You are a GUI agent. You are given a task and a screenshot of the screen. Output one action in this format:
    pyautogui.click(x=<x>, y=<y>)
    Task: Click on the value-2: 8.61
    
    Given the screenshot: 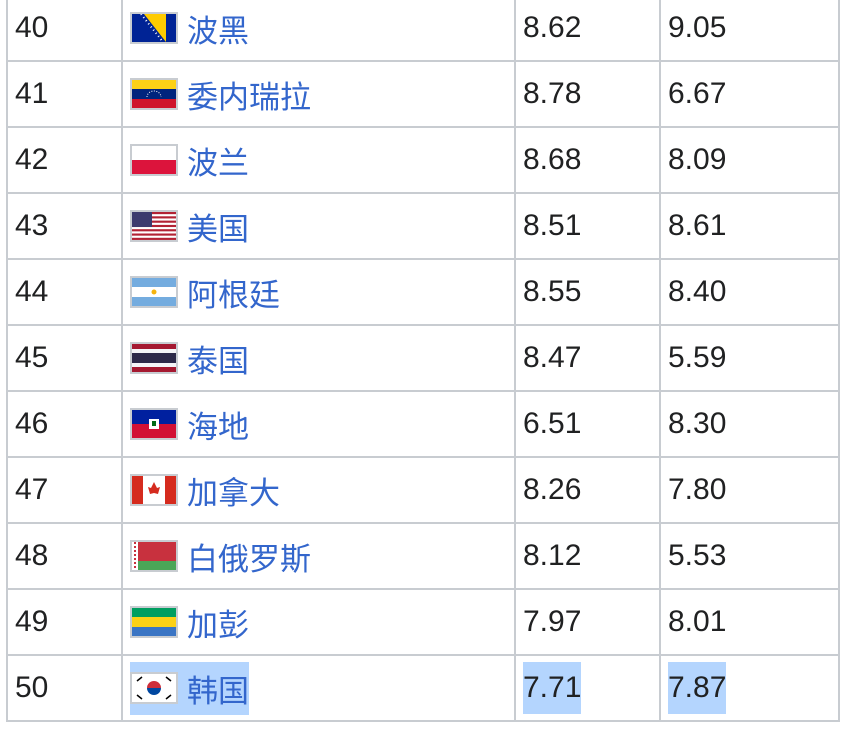 What is the action you would take?
    pyautogui.click(x=697, y=225)
    